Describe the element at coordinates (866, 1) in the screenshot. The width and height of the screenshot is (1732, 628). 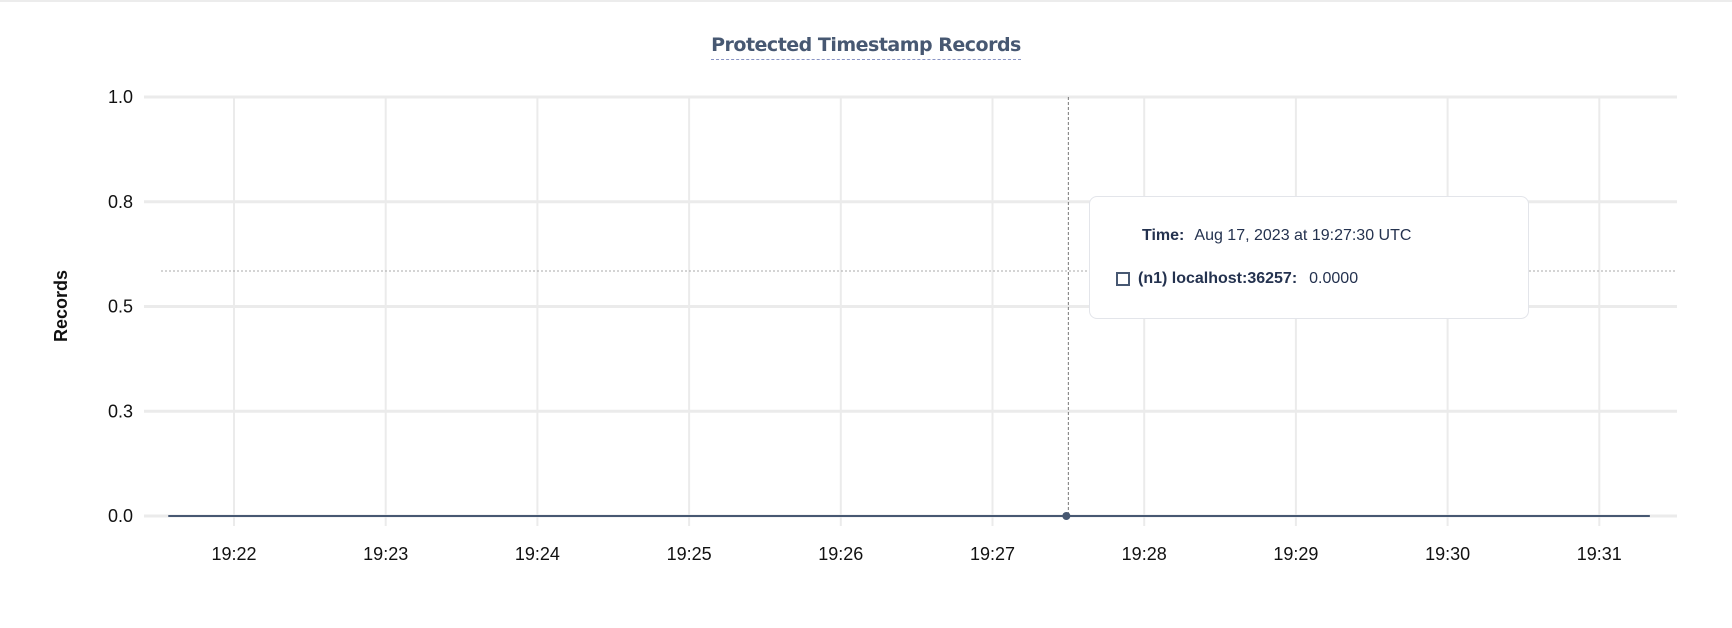
I see `panel-border` at that location.